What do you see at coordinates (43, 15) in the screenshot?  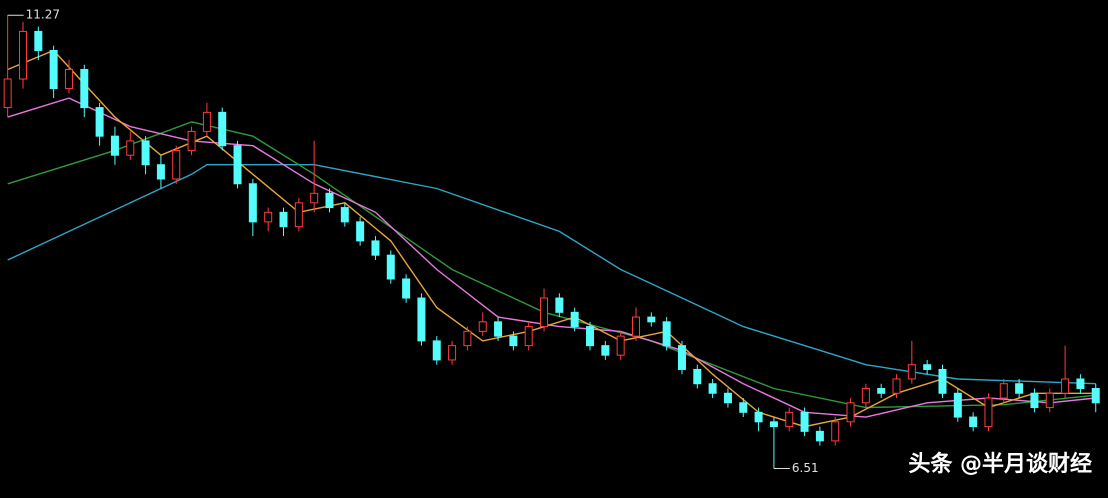 I see `high-label: 11.27` at bounding box center [43, 15].